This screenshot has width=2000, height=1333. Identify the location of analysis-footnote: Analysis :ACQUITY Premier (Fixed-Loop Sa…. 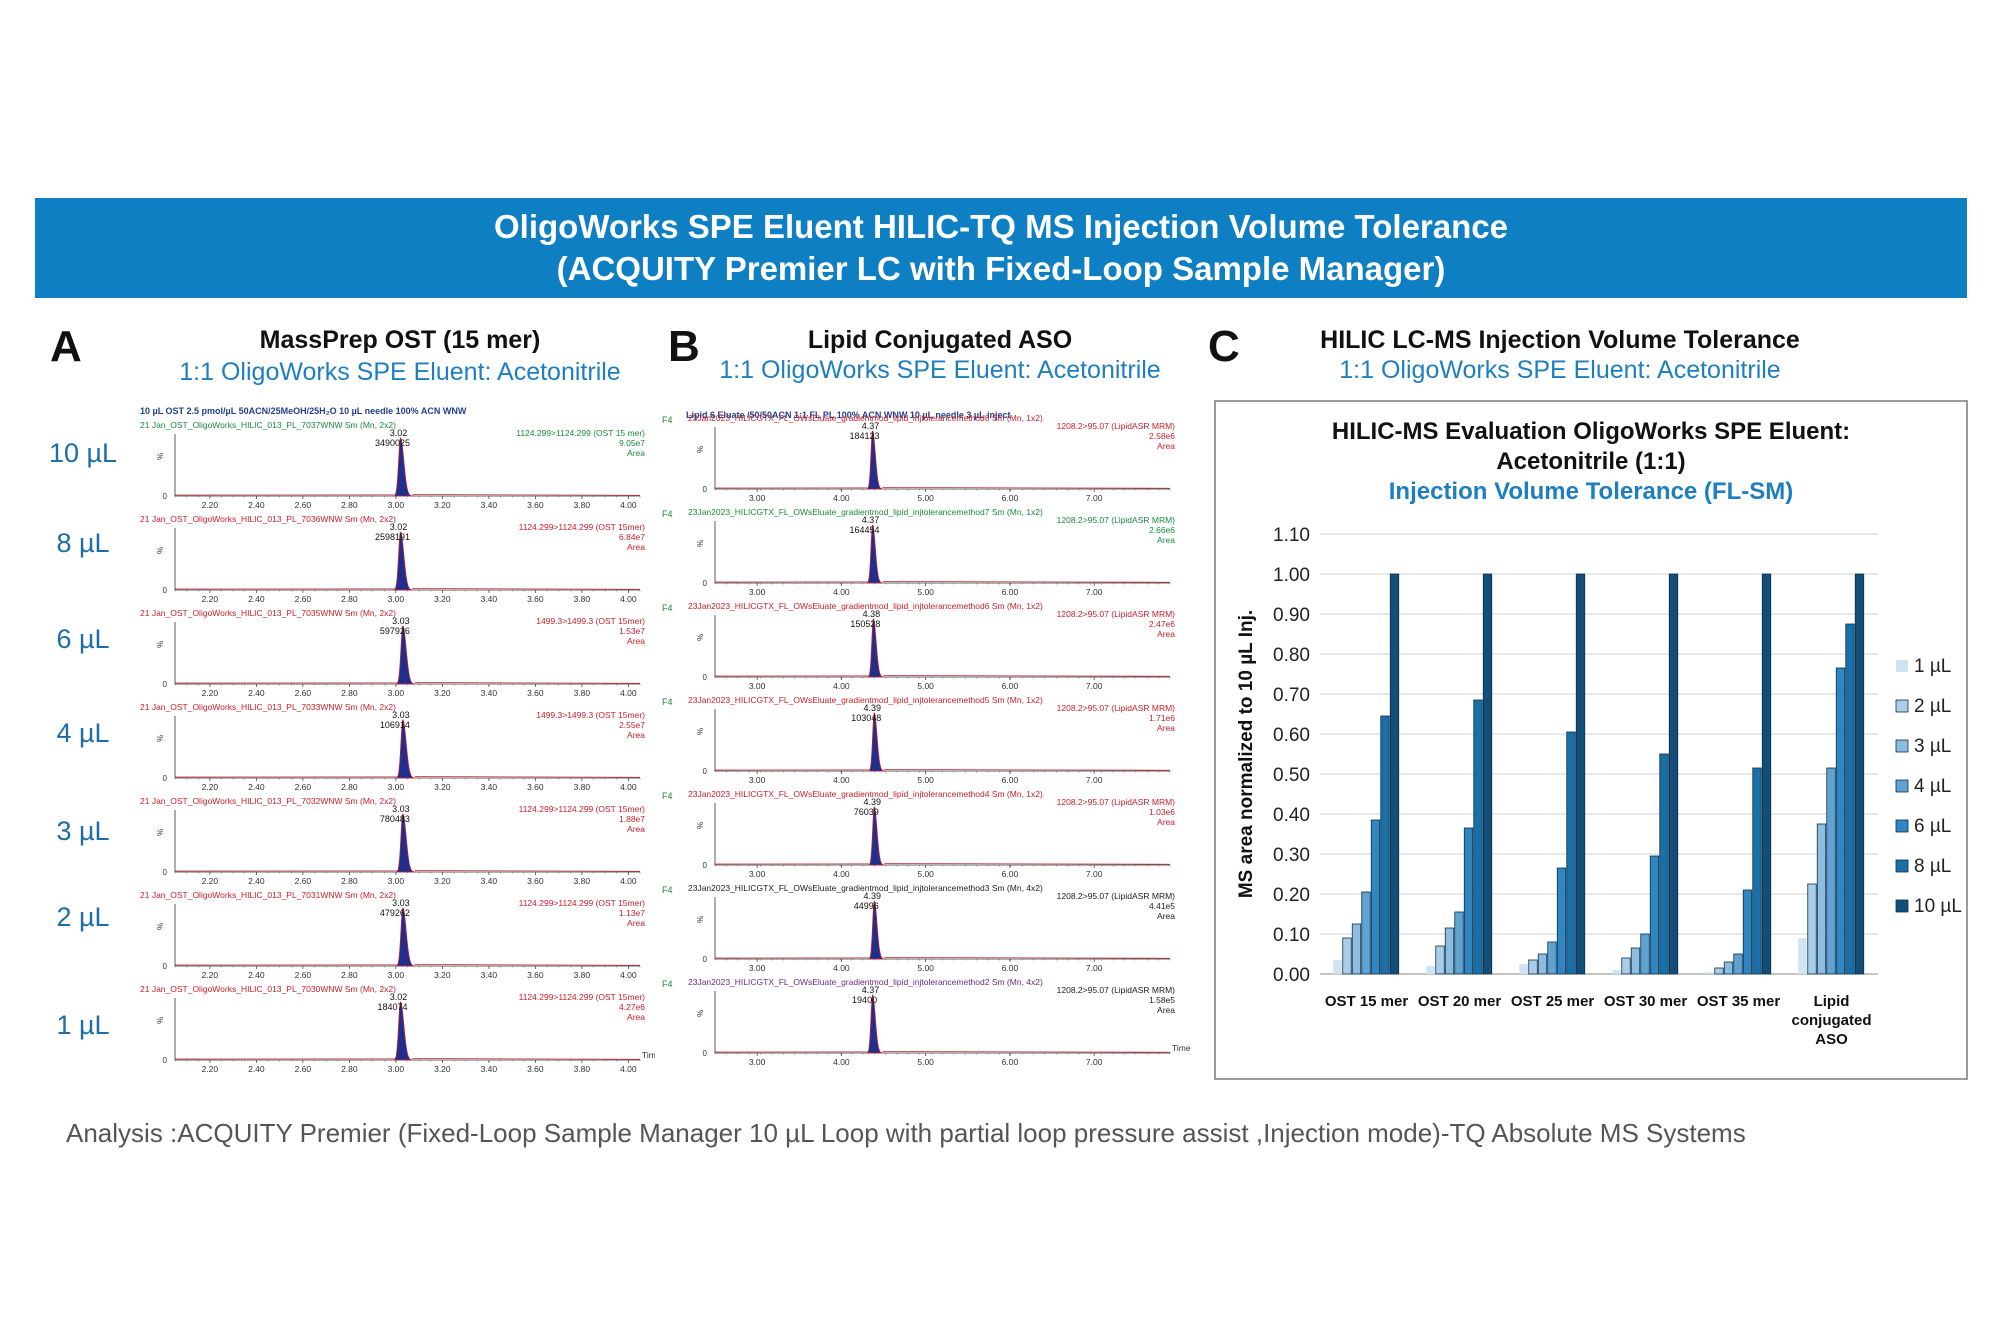
(906, 1133).